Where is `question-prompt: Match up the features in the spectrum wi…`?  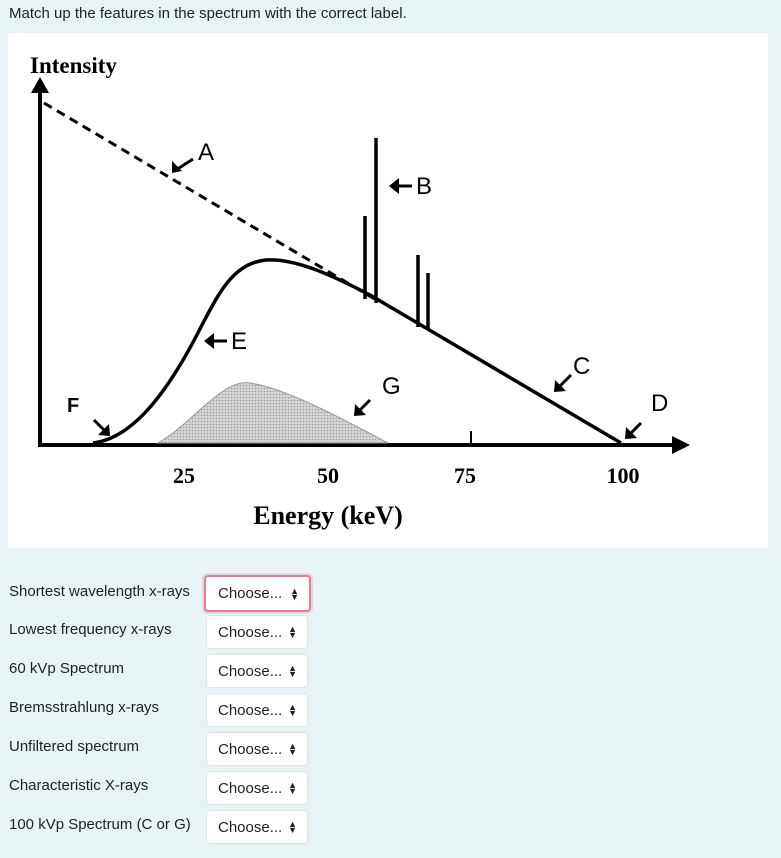 question-prompt: Match up the features in the spectrum wi… is located at coordinates (208, 13).